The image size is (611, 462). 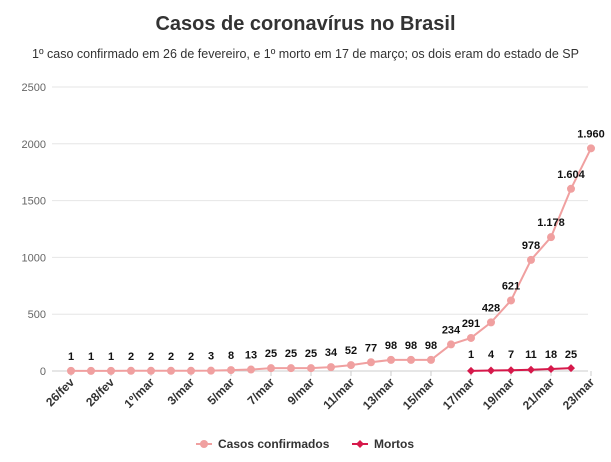 What do you see at coordinates (331, 353) in the screenshot?
I see `data-label: 34` at bounding box center [331, 353].